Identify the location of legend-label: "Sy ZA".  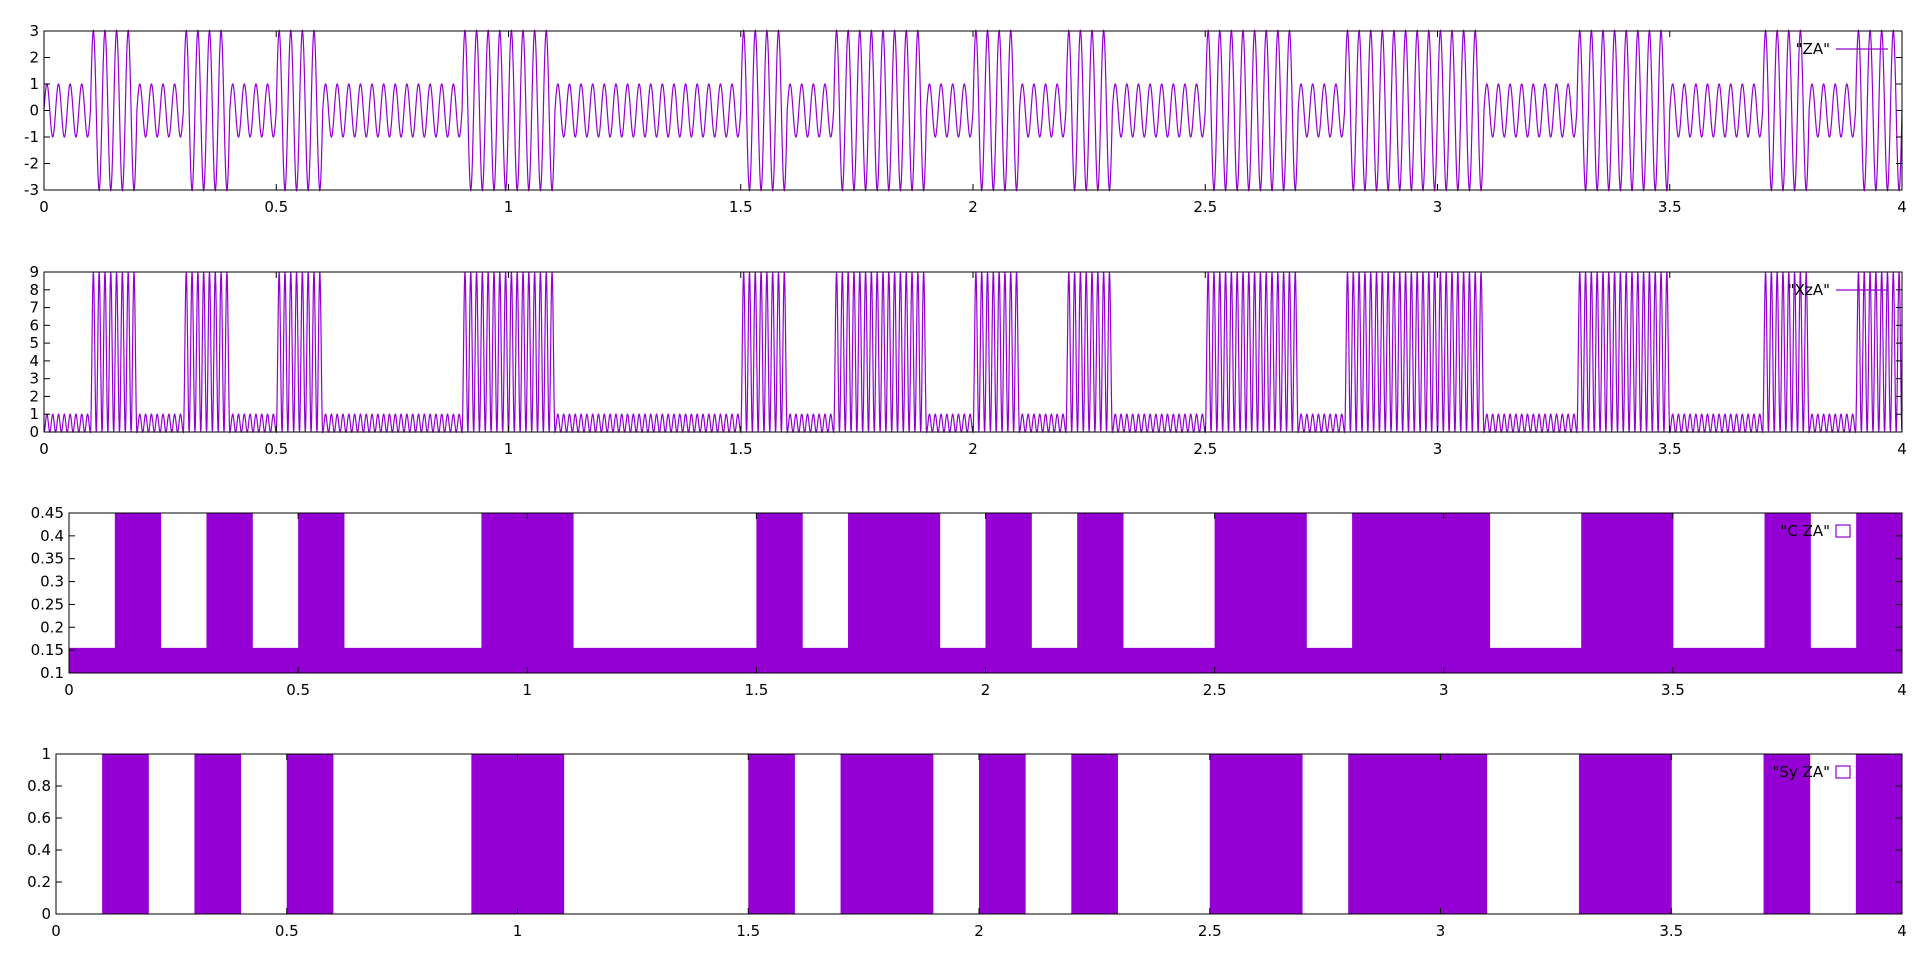
(1801, 772).